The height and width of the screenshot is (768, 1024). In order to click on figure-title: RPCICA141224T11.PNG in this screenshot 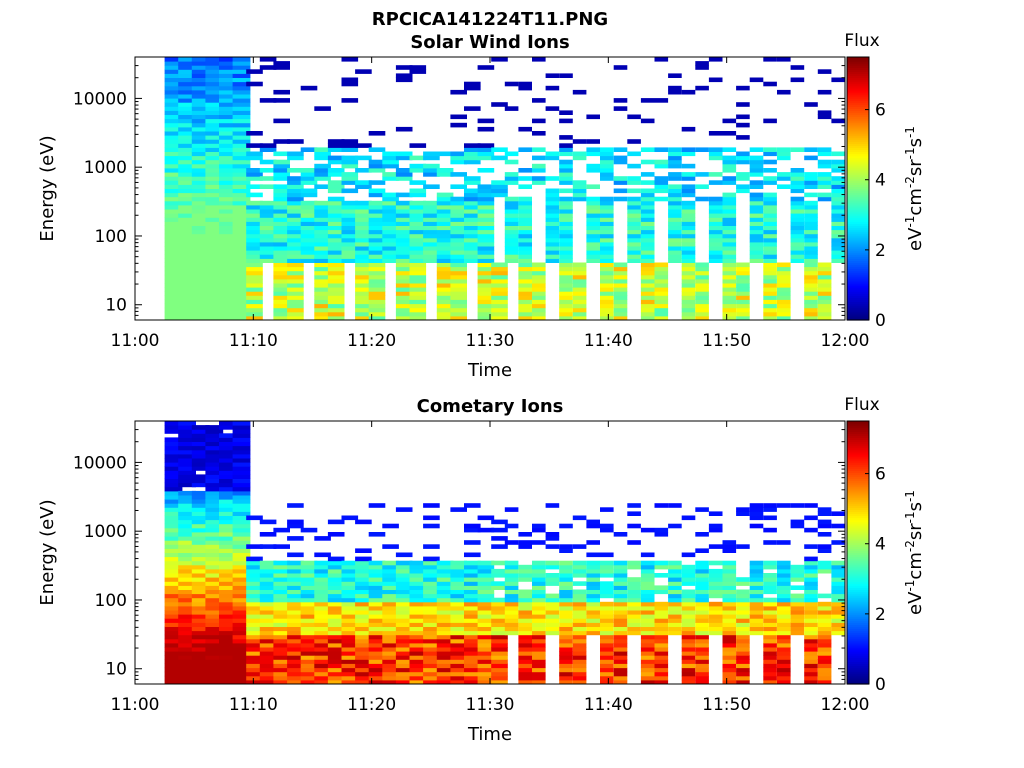, I will do `click(490, 19)`.